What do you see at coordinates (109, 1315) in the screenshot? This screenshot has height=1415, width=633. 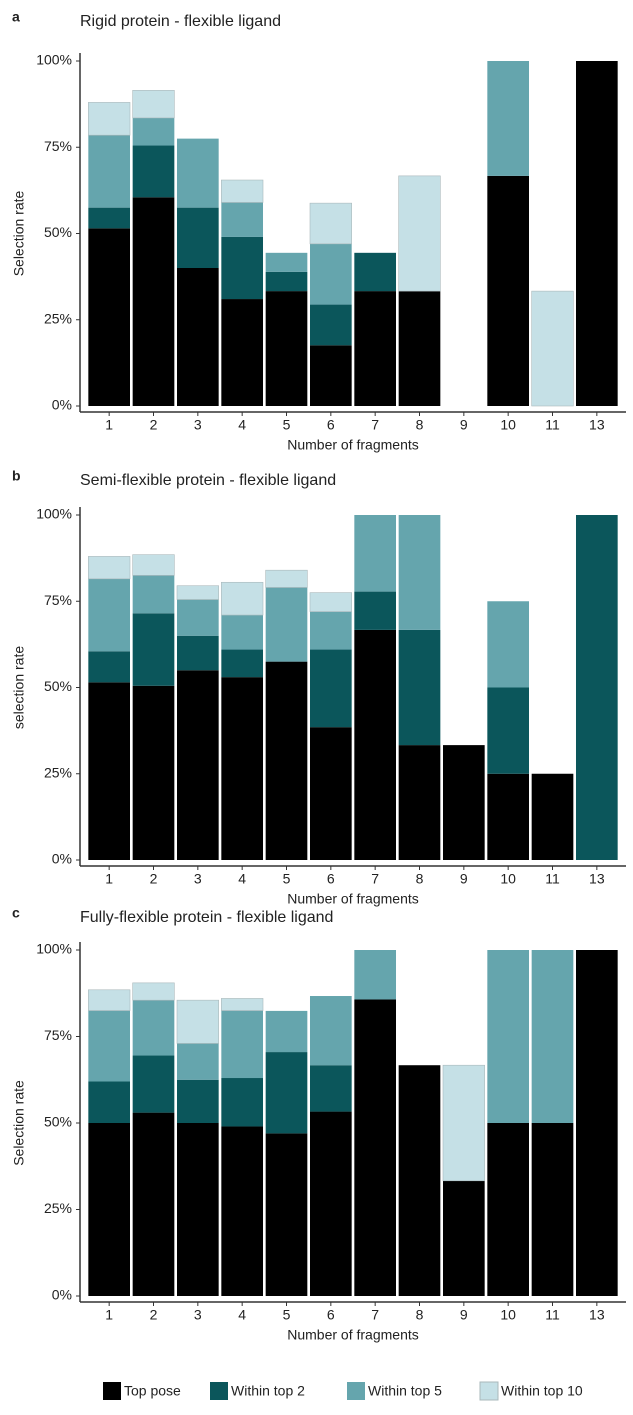 I see `x-tick-label: 1` at bounding box center [109, 1315].